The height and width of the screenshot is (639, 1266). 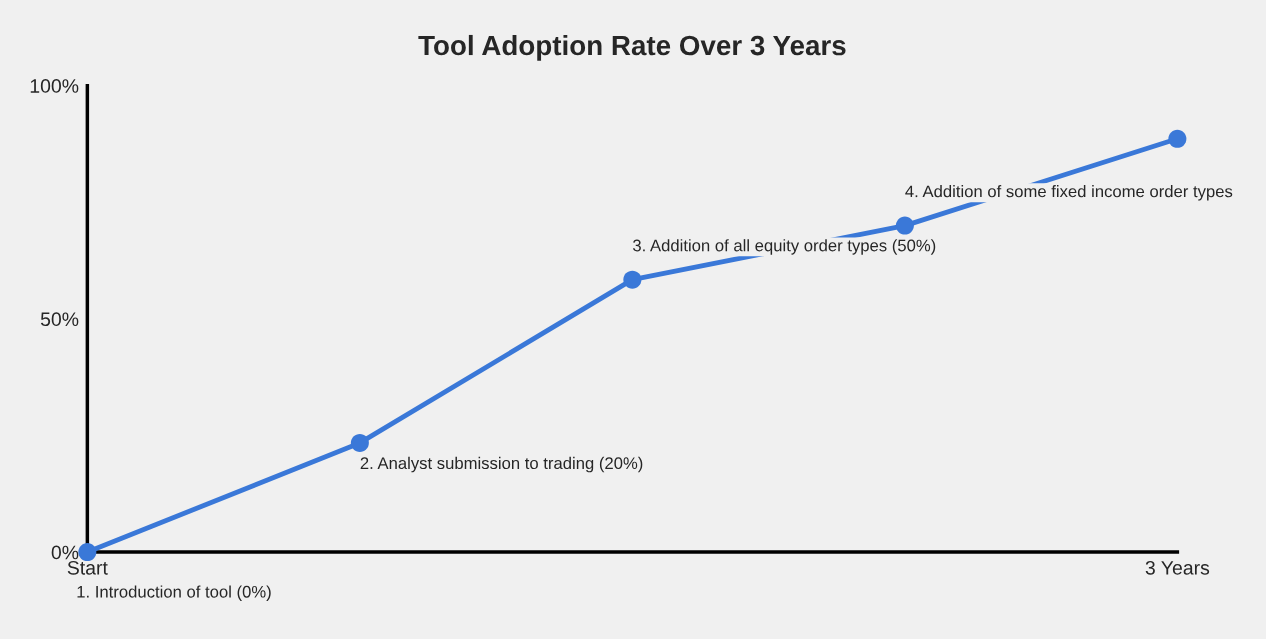 I want to click on annotation: 4. Addition of some fixed income order types, so click(x=1069, y=193).